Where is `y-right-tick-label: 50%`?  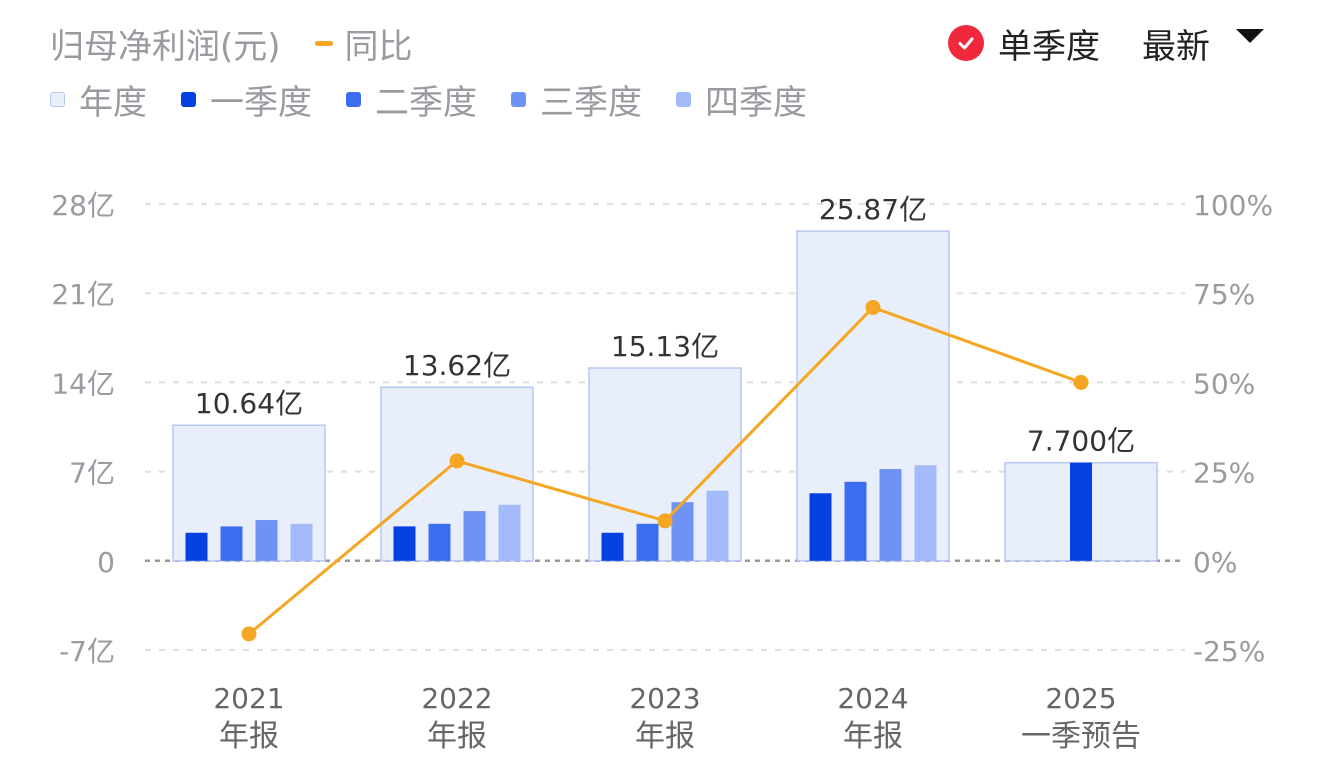
y-right-tick-label: 50% is located at coordinates (1224, 383).